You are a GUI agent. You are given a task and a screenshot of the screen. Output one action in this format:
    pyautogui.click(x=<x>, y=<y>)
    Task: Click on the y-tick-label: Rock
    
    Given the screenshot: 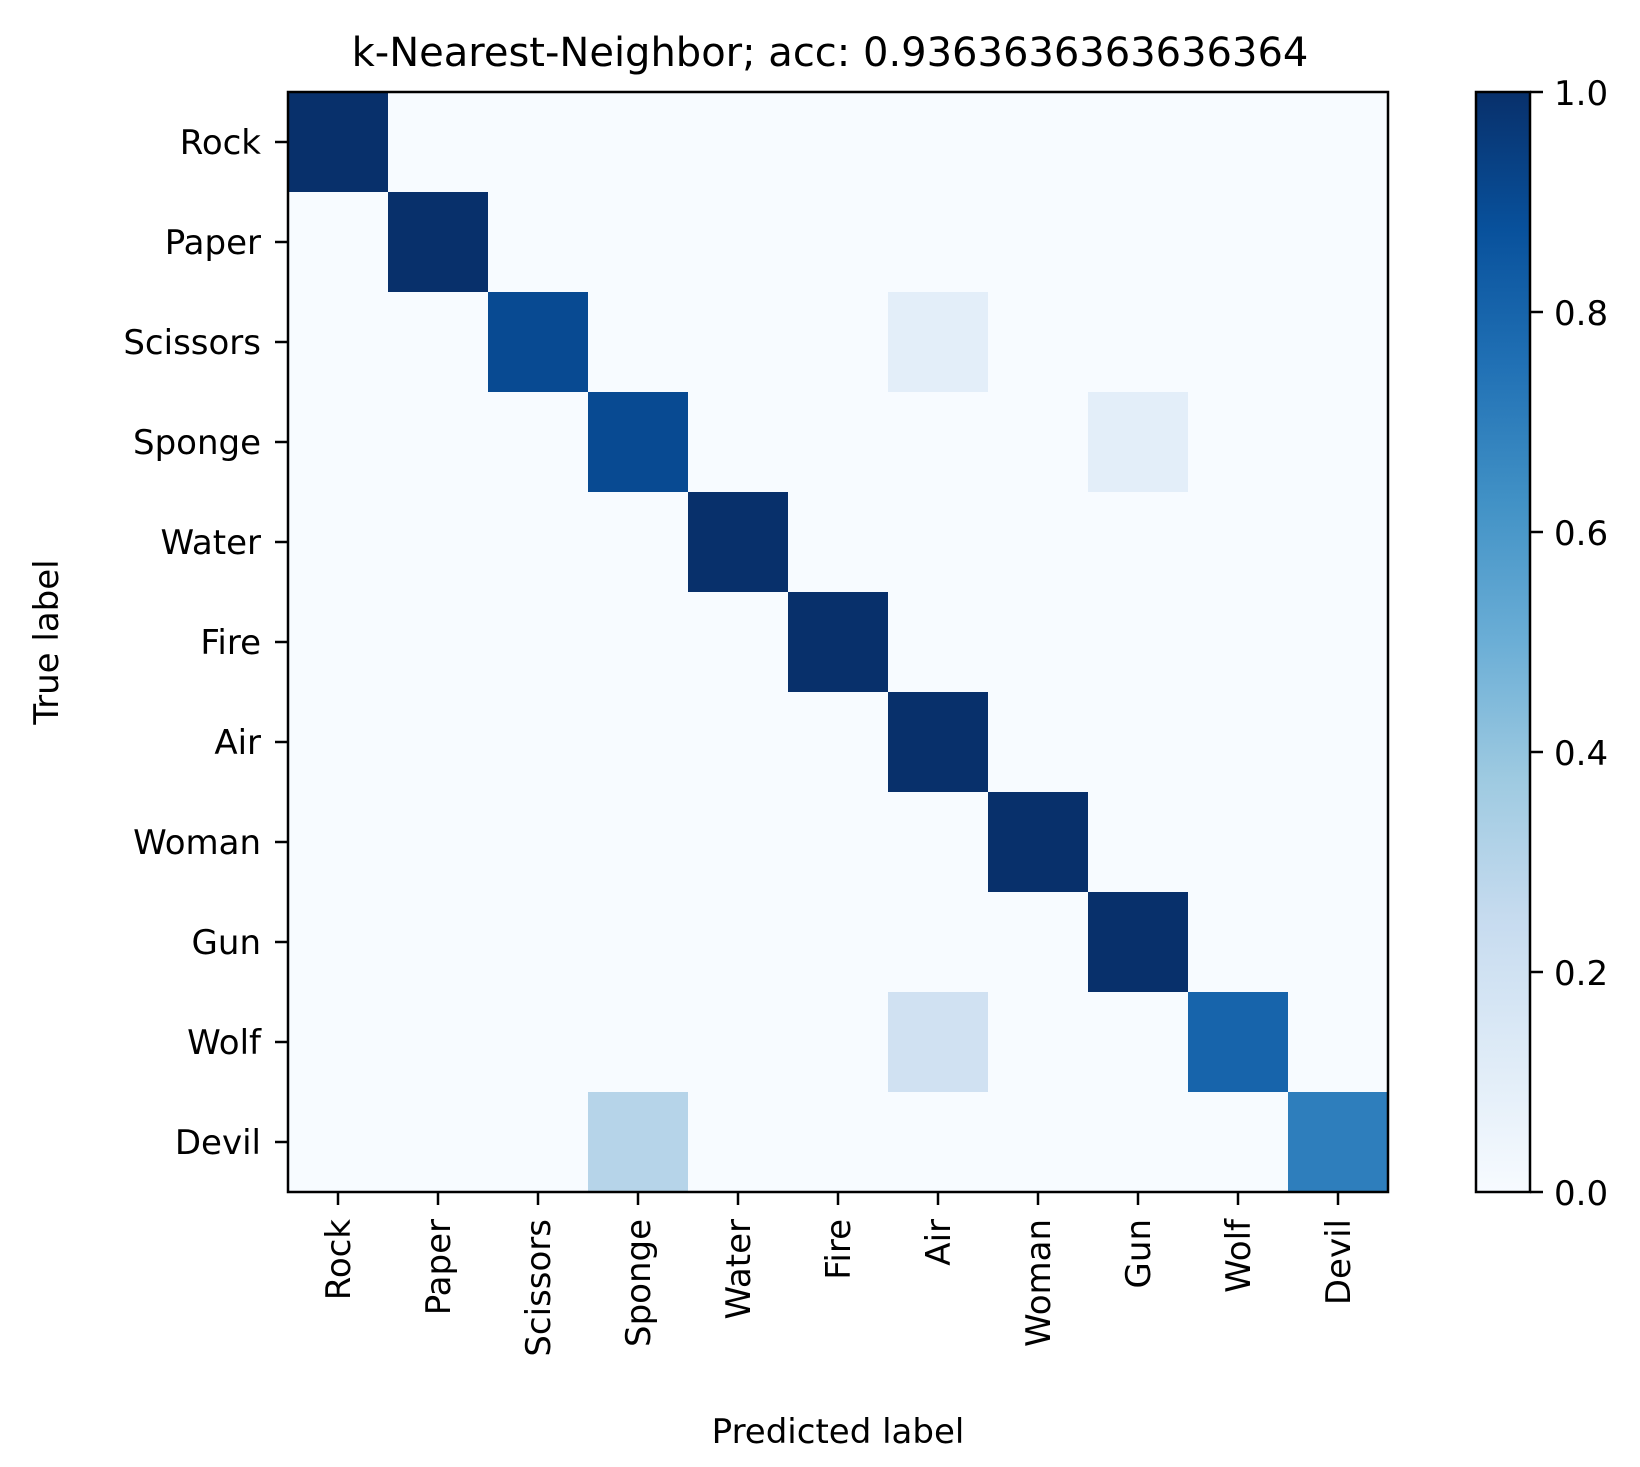 What is the action you would take?
    pyautogui.click(x=221, y=143)
    